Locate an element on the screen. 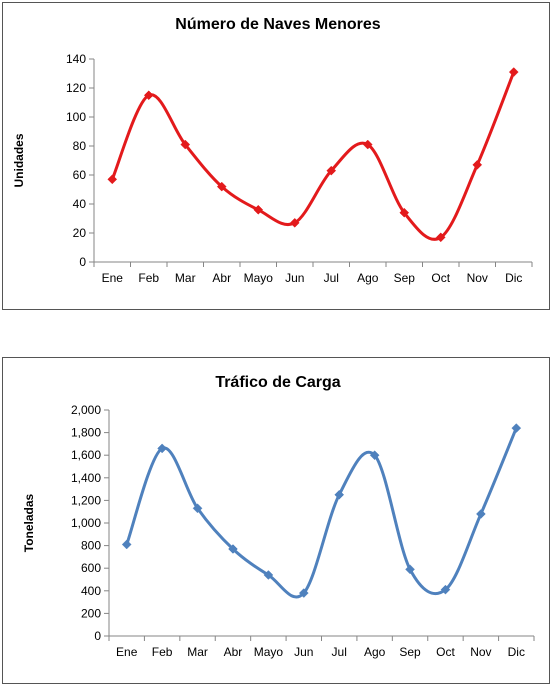  chart0-title: Número de Naves Menores is located at coordinates (278, 24).